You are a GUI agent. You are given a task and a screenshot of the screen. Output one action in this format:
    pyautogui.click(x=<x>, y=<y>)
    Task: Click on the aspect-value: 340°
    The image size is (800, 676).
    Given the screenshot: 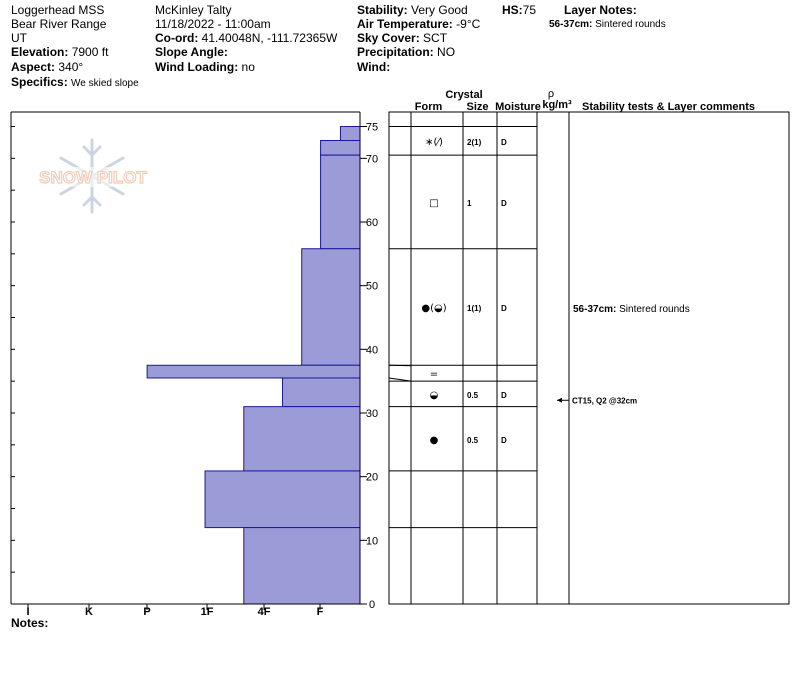 What is the action you would take?
    pyautogui.click(x=71, y=67)
    